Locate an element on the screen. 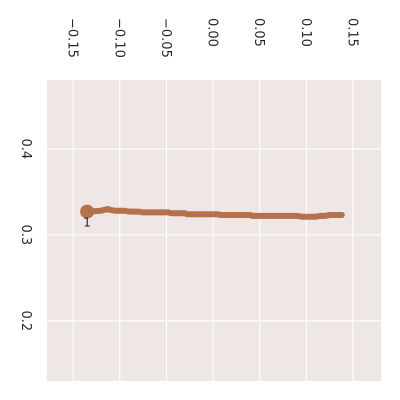  x-tick-label: −0.05 is located at coordinates (165, 38).